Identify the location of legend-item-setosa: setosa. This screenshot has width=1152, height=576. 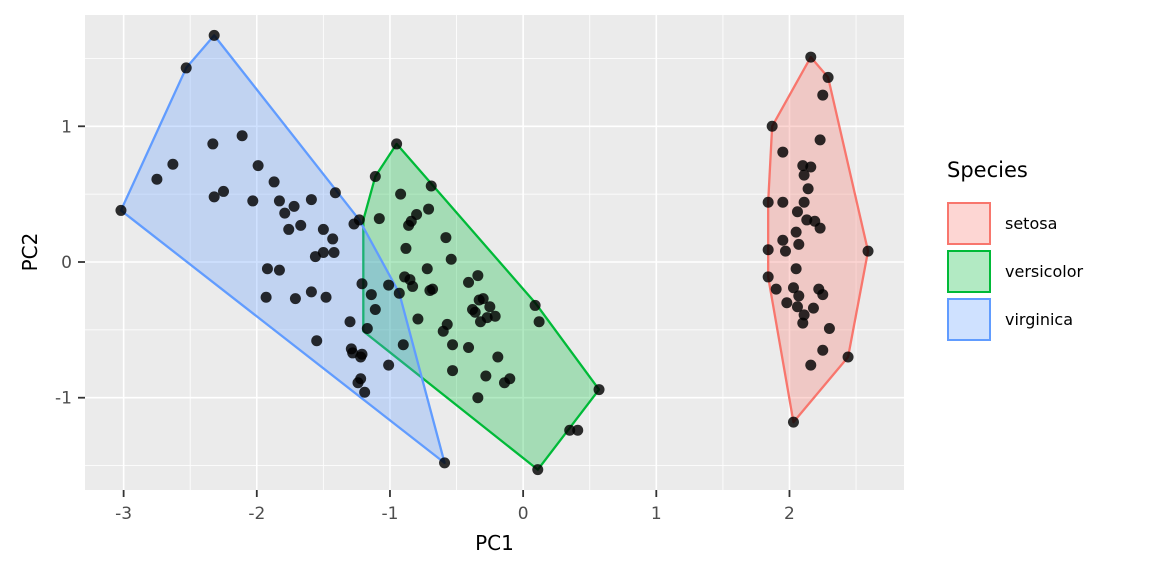
(1015, 223).